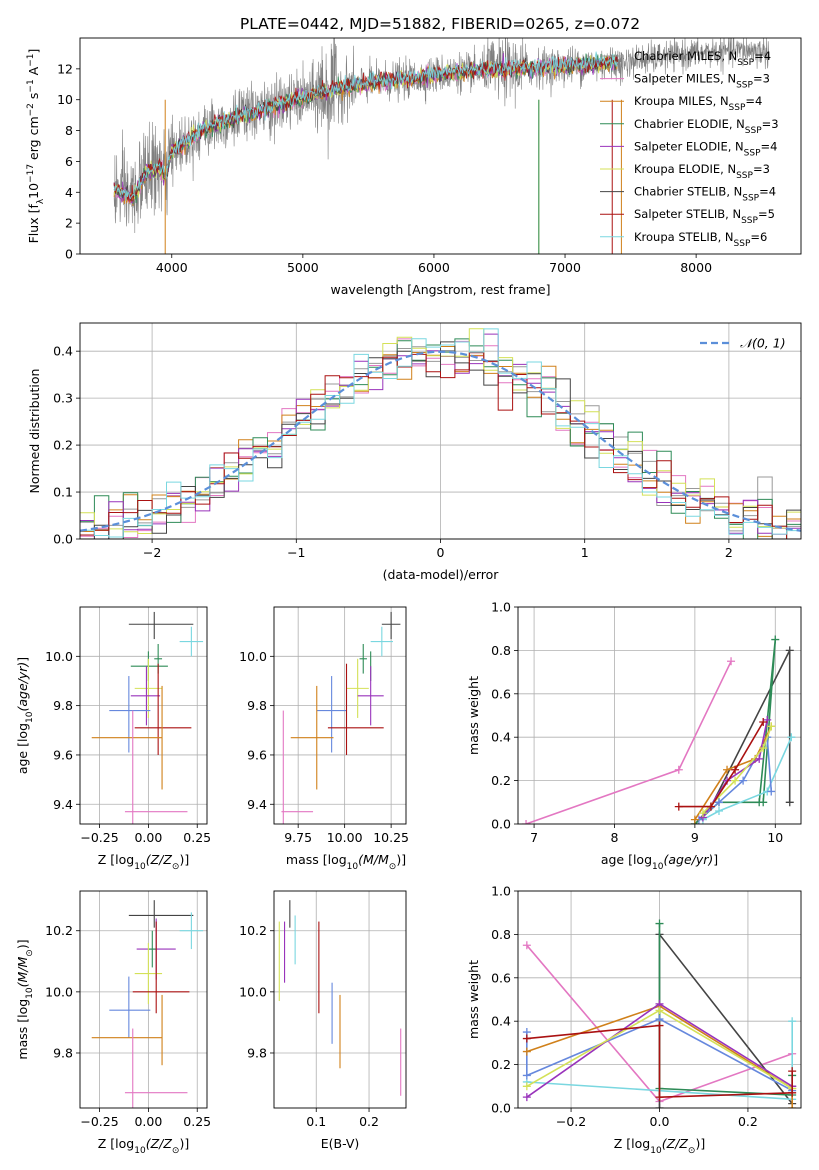  Describe the element at coordinates (685, 169) in the screenshot. I see `label-part: Kroupa ELODIE, N` at that location.